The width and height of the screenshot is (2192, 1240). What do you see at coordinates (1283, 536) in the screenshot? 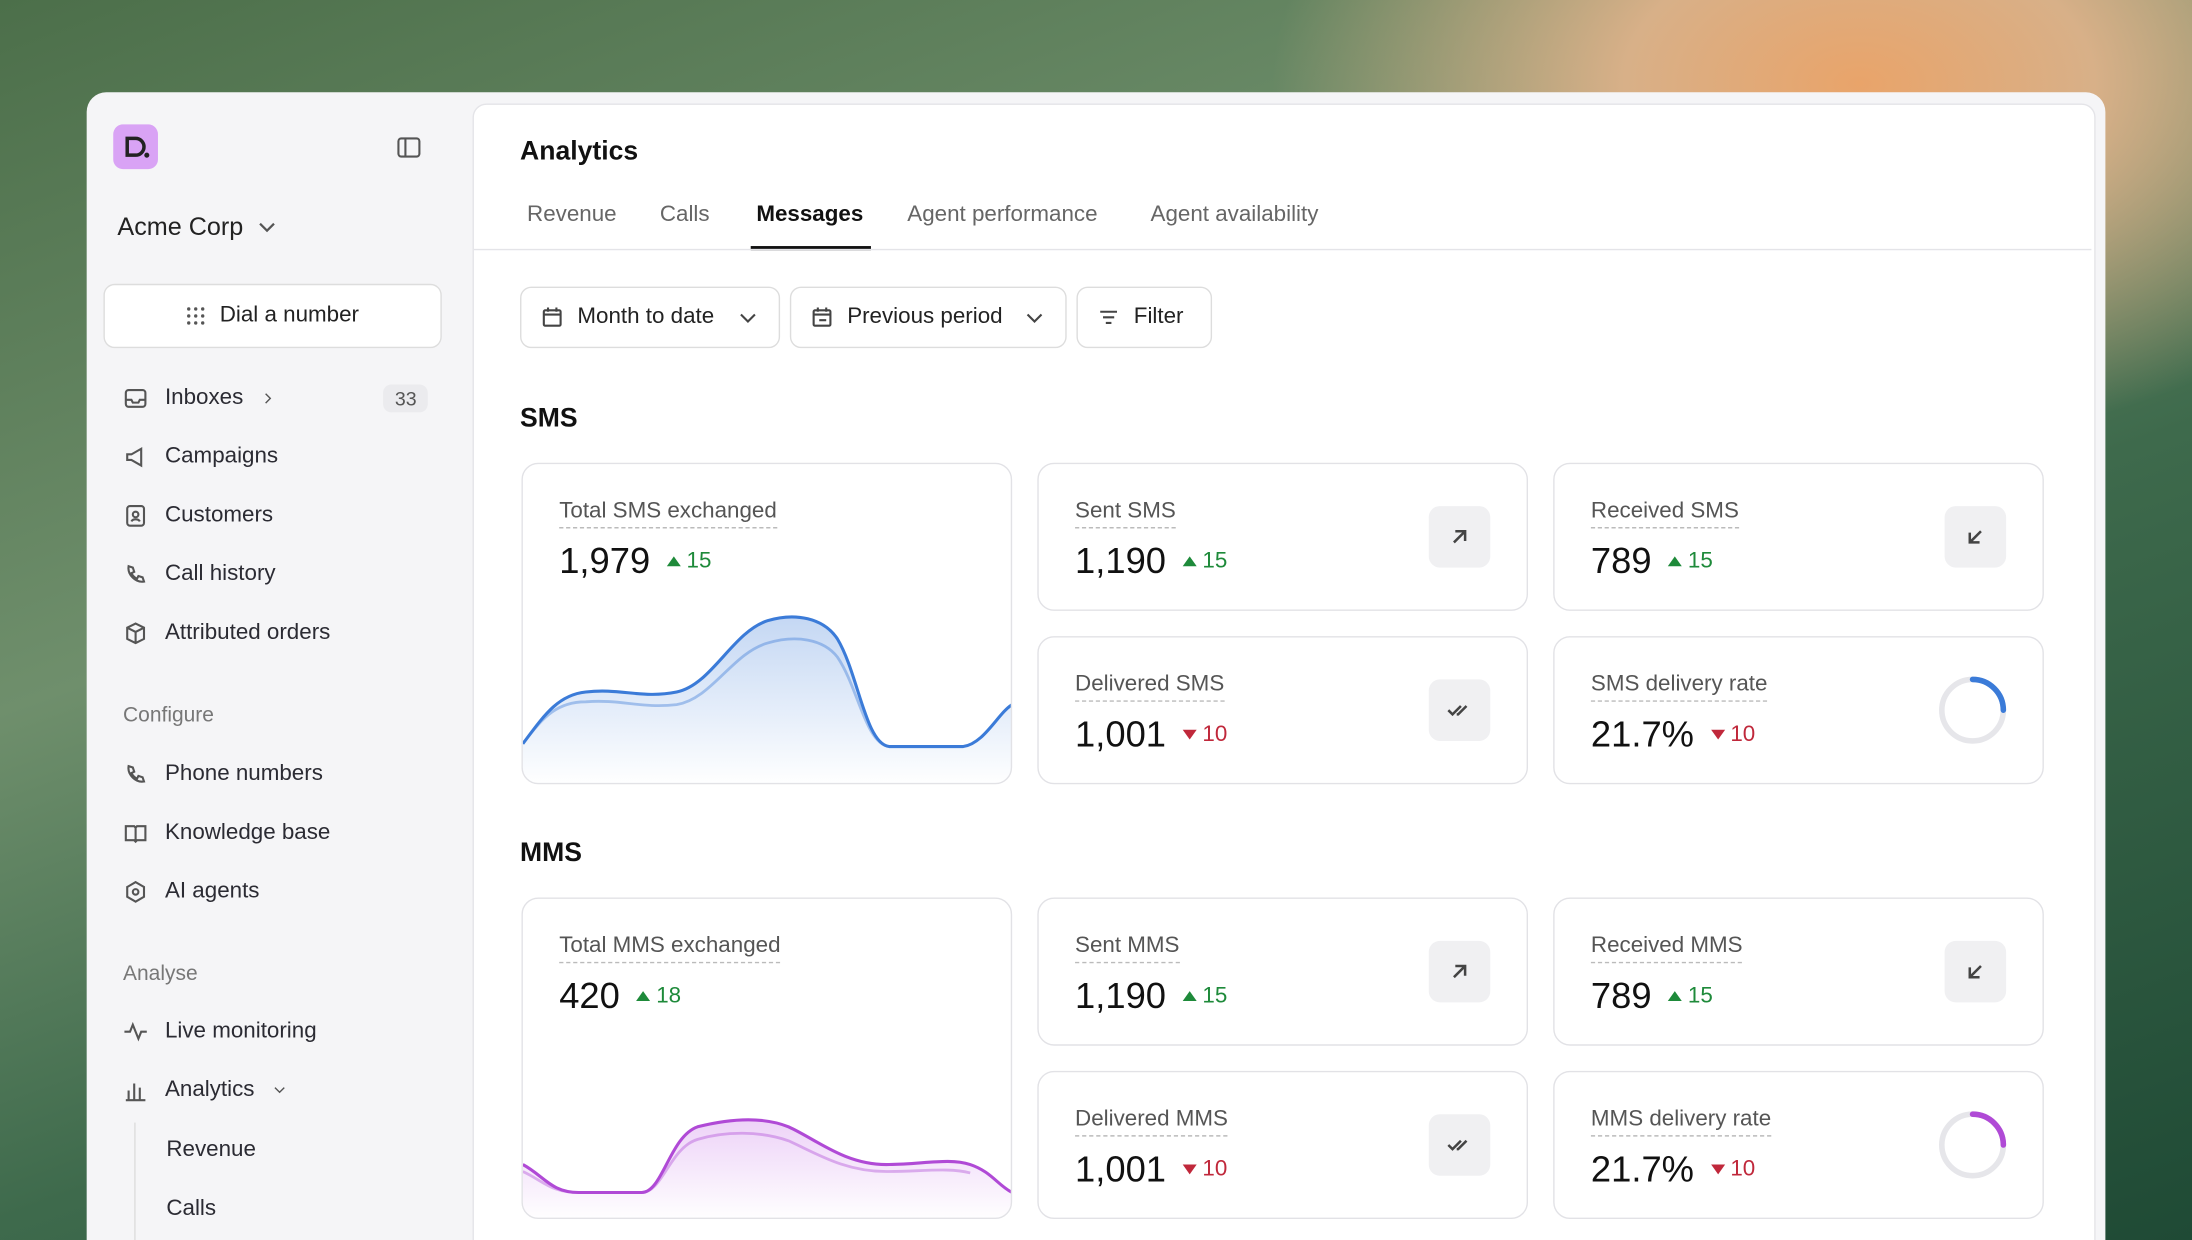
I see `metric-card: Sent SMS 1,190 15` at bounding box center [1283, 536].